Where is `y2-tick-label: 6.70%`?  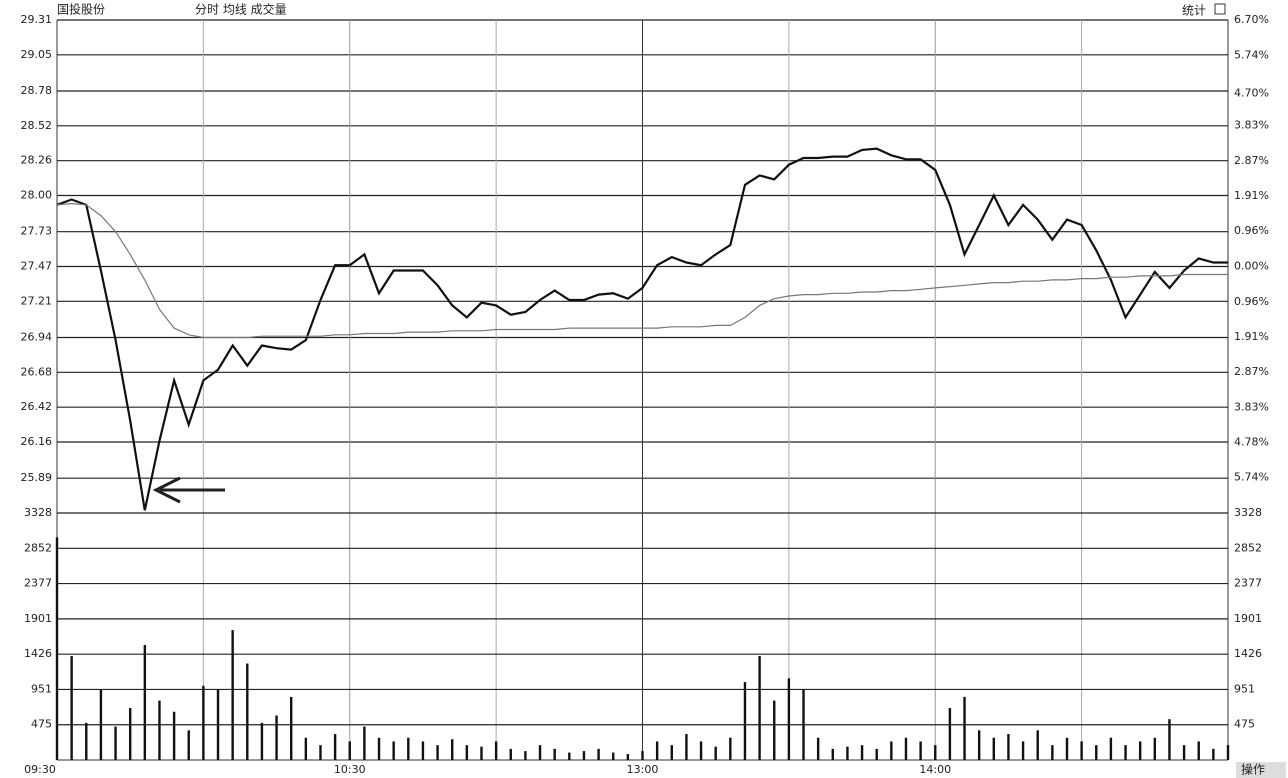 y2-tick-label: 6.70% is located at coordinates (1251, 19).